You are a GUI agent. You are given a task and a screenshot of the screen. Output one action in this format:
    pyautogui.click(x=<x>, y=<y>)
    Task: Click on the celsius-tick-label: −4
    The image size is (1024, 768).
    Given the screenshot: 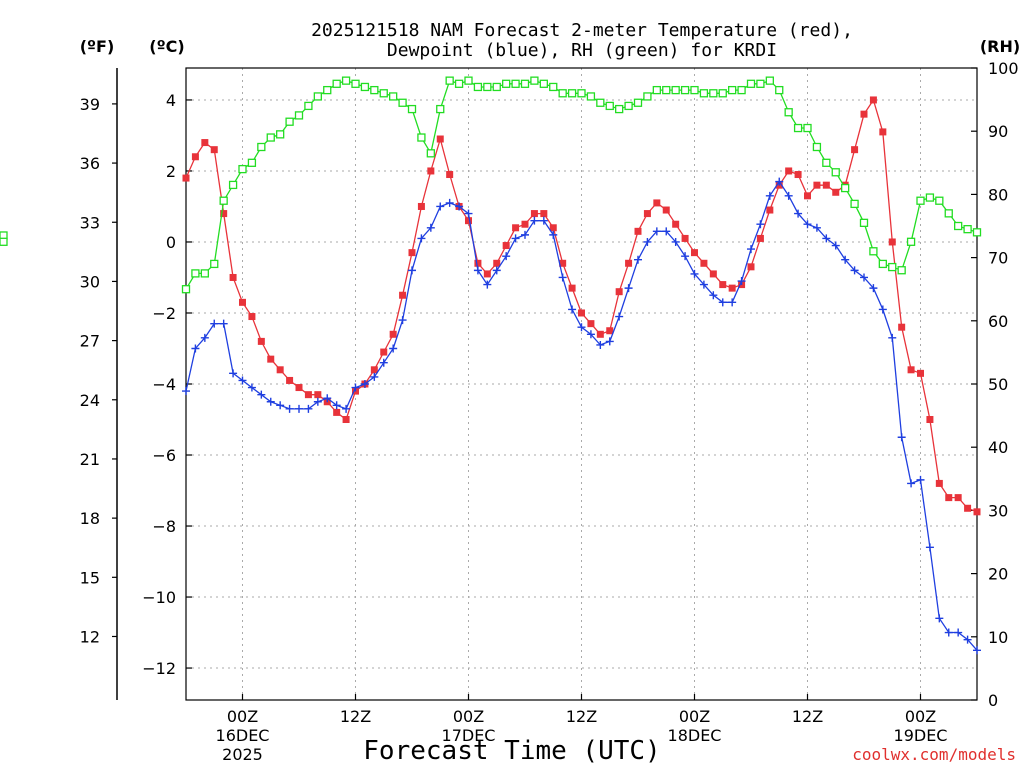 What is the action you would take?
    pyautogui.click(x=164, y=384)
    